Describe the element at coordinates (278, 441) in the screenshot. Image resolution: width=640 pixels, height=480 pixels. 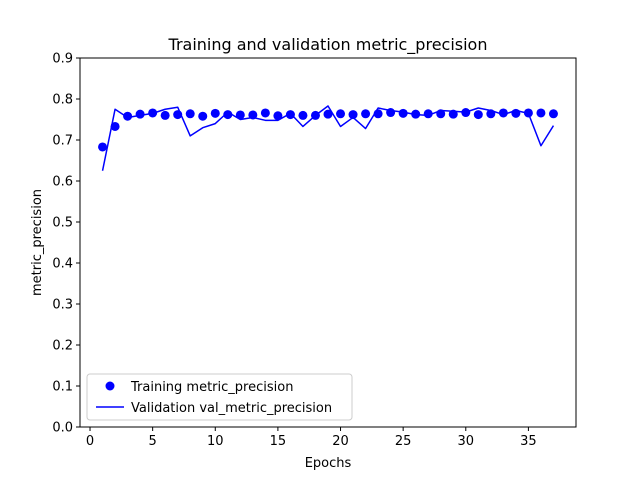
I see `x-tick-label: 15` at that location.